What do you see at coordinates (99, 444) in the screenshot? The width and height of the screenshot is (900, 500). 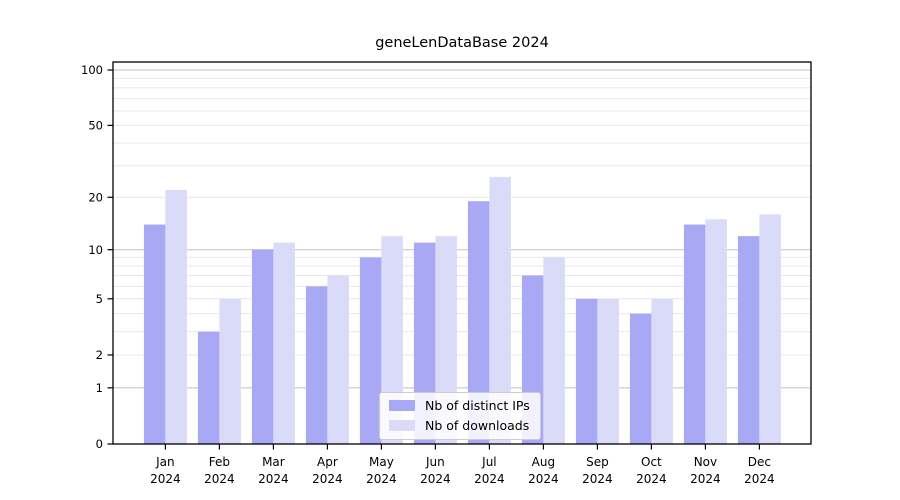 I see `y-axis-tick-label: 0` at bounding box center [99, 444].